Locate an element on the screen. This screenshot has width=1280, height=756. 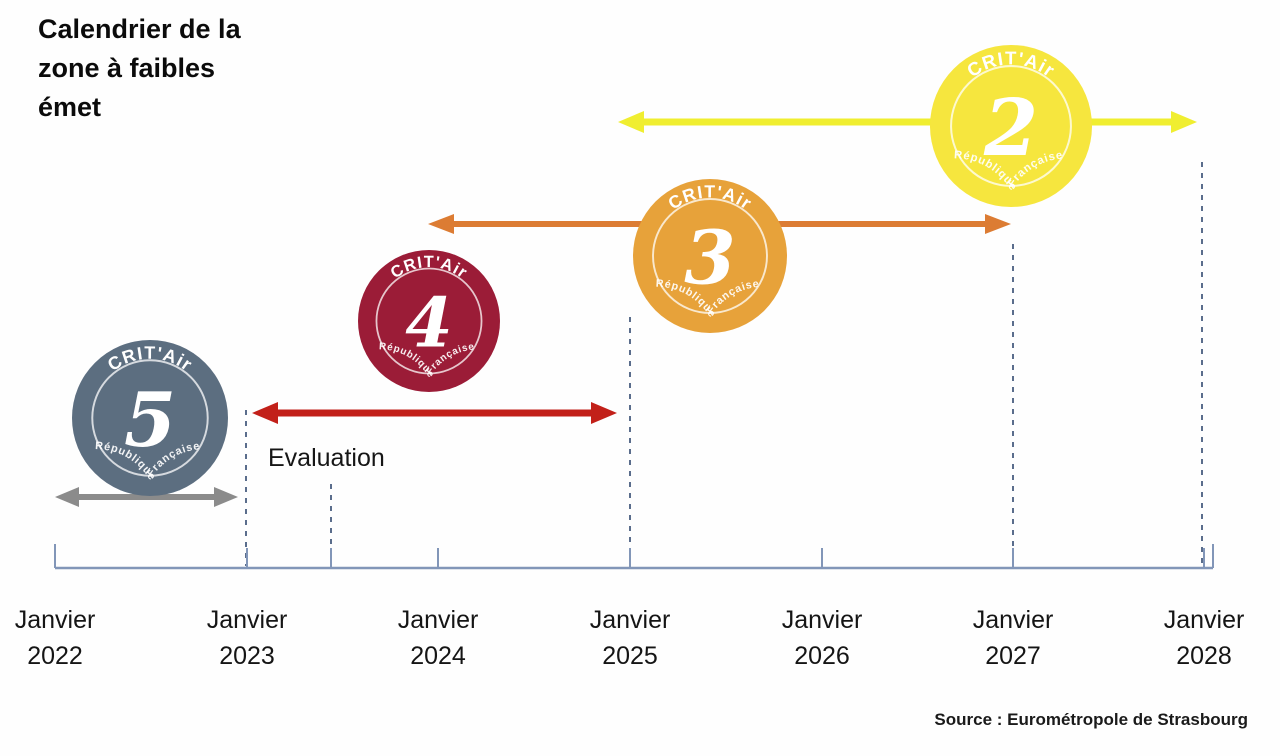
year-label: 2025 is located at coordinates (630, 656).